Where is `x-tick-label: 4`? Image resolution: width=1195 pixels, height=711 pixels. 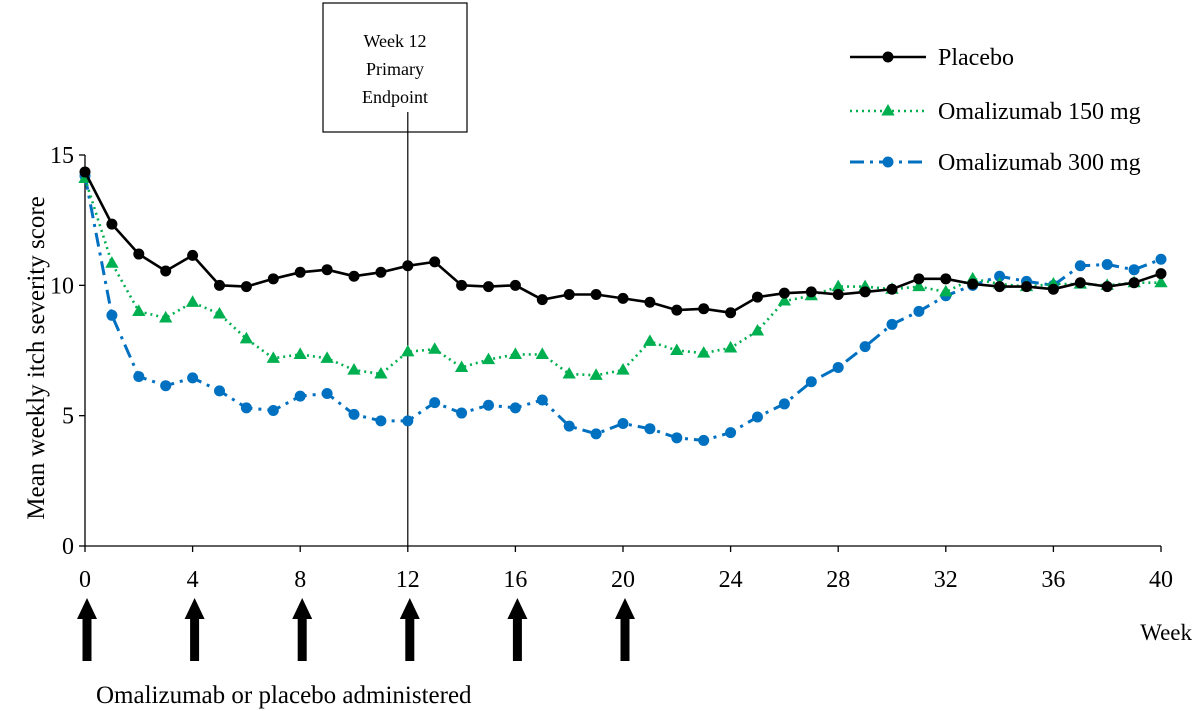 x-tick-label: 4 is located at coordinates (193, 580).